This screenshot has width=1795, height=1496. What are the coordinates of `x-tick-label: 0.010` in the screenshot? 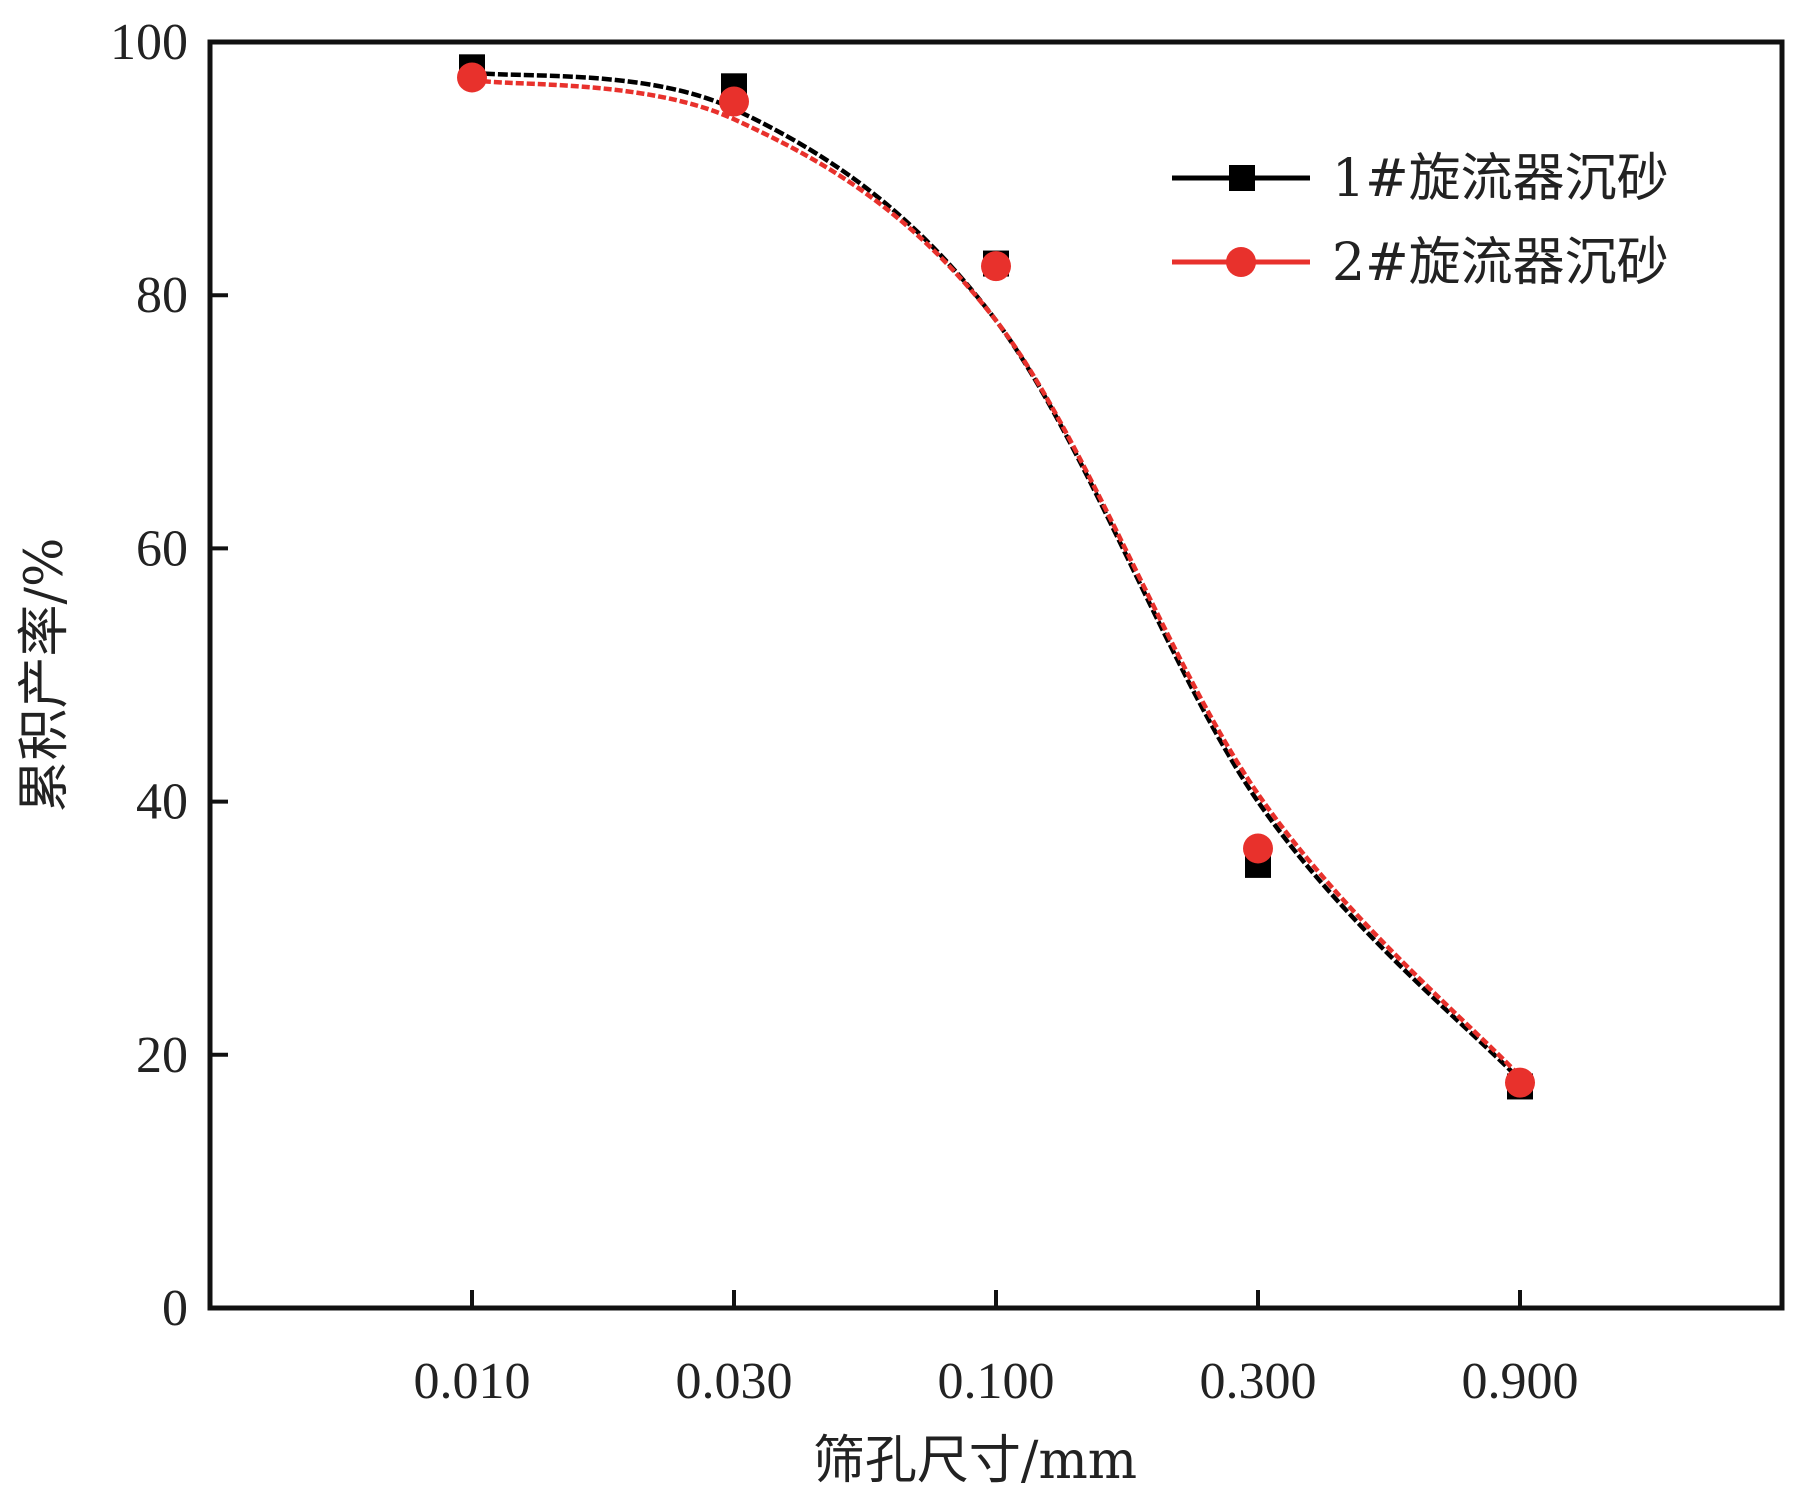 It's located at (472, 1381).